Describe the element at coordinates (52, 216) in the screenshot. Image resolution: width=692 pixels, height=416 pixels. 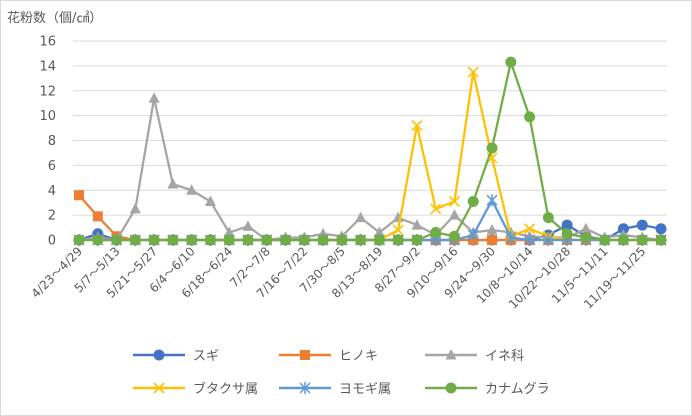
I see `y-tick-label-2: 2` at that location.